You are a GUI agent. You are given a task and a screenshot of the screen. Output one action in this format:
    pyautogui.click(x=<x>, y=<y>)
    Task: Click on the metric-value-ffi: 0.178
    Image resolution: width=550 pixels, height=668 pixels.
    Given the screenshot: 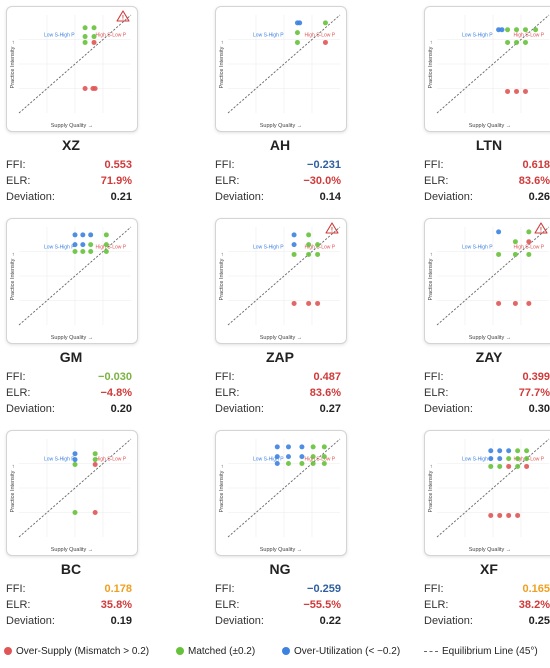 What is the action you would take?
    pyautogui.click(x=118, y=589)
    